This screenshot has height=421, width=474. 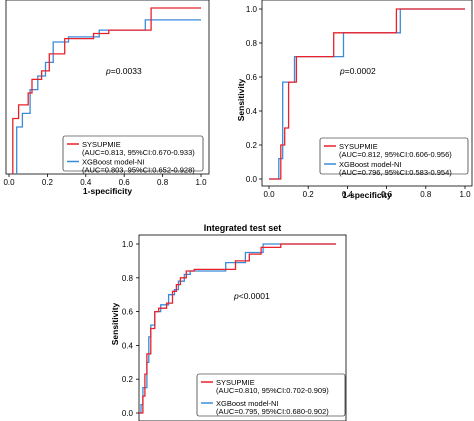 I want to click on p-value: =0.0002, so click(x=360, y=71).